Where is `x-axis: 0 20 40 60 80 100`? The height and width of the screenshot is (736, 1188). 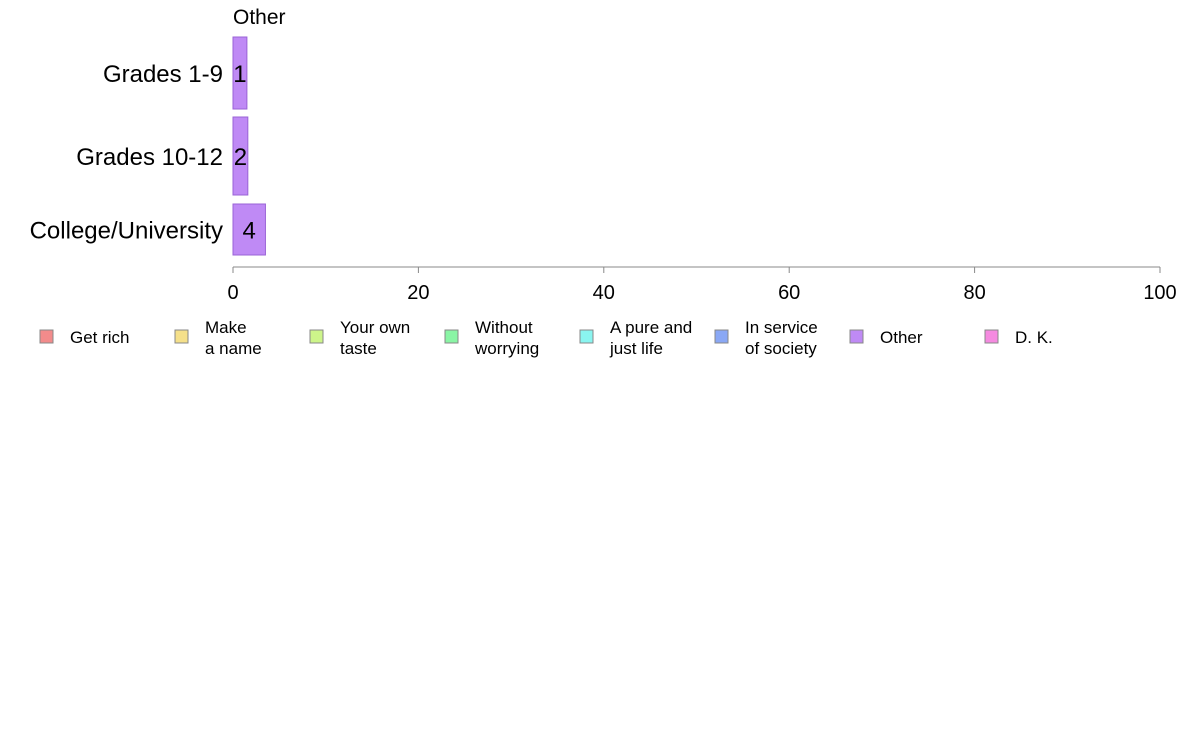
x-axis: 0 20 40 60 80 100 is located at coordinates (702, 285).